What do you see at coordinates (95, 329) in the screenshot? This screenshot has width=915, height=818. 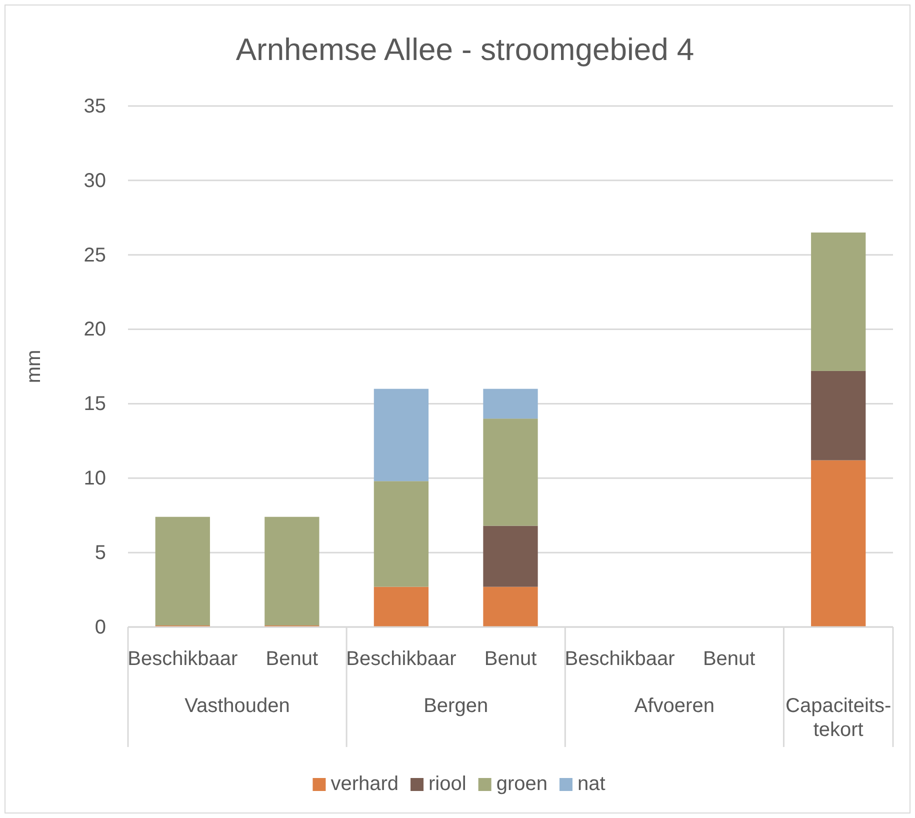 I see `y-tick-label: 20` at bounding box center [95, 329].